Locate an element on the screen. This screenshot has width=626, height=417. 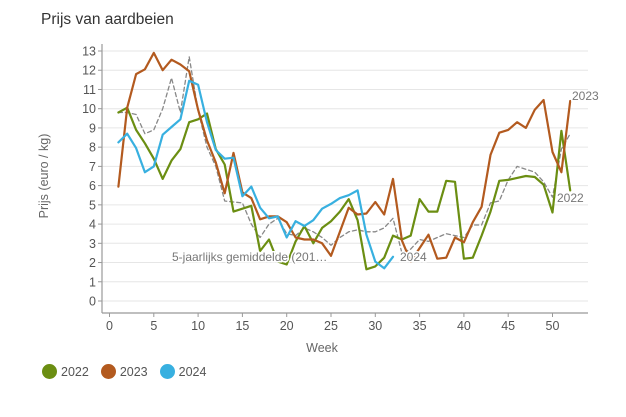
y-tick-label: 3 is located at coordinates (92, 244).